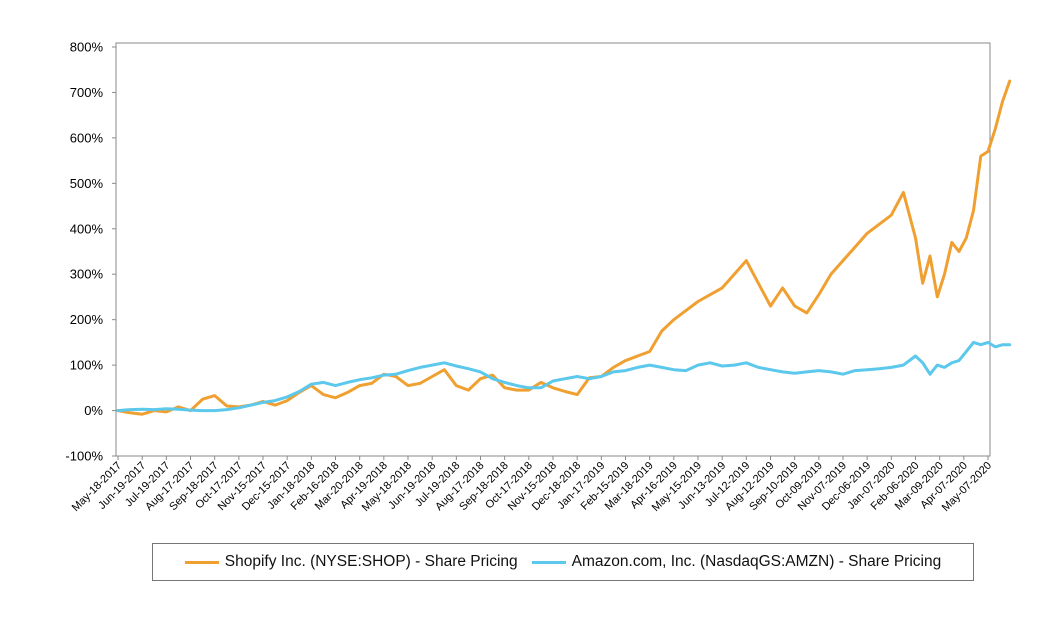 The width and height of the screenshot is (1052, 632). I want to click on y-tick-label: 0%, so click(93, 410).